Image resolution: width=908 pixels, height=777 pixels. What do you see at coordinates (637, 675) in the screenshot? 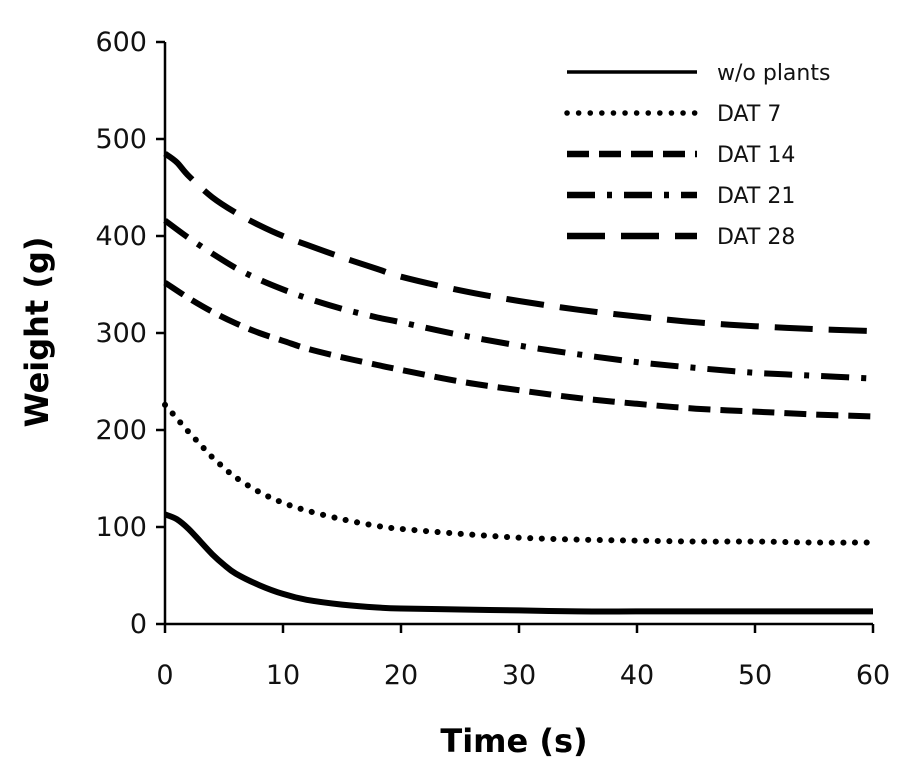
I see `x-tick-label: 40` at bounding box center [637, 675].